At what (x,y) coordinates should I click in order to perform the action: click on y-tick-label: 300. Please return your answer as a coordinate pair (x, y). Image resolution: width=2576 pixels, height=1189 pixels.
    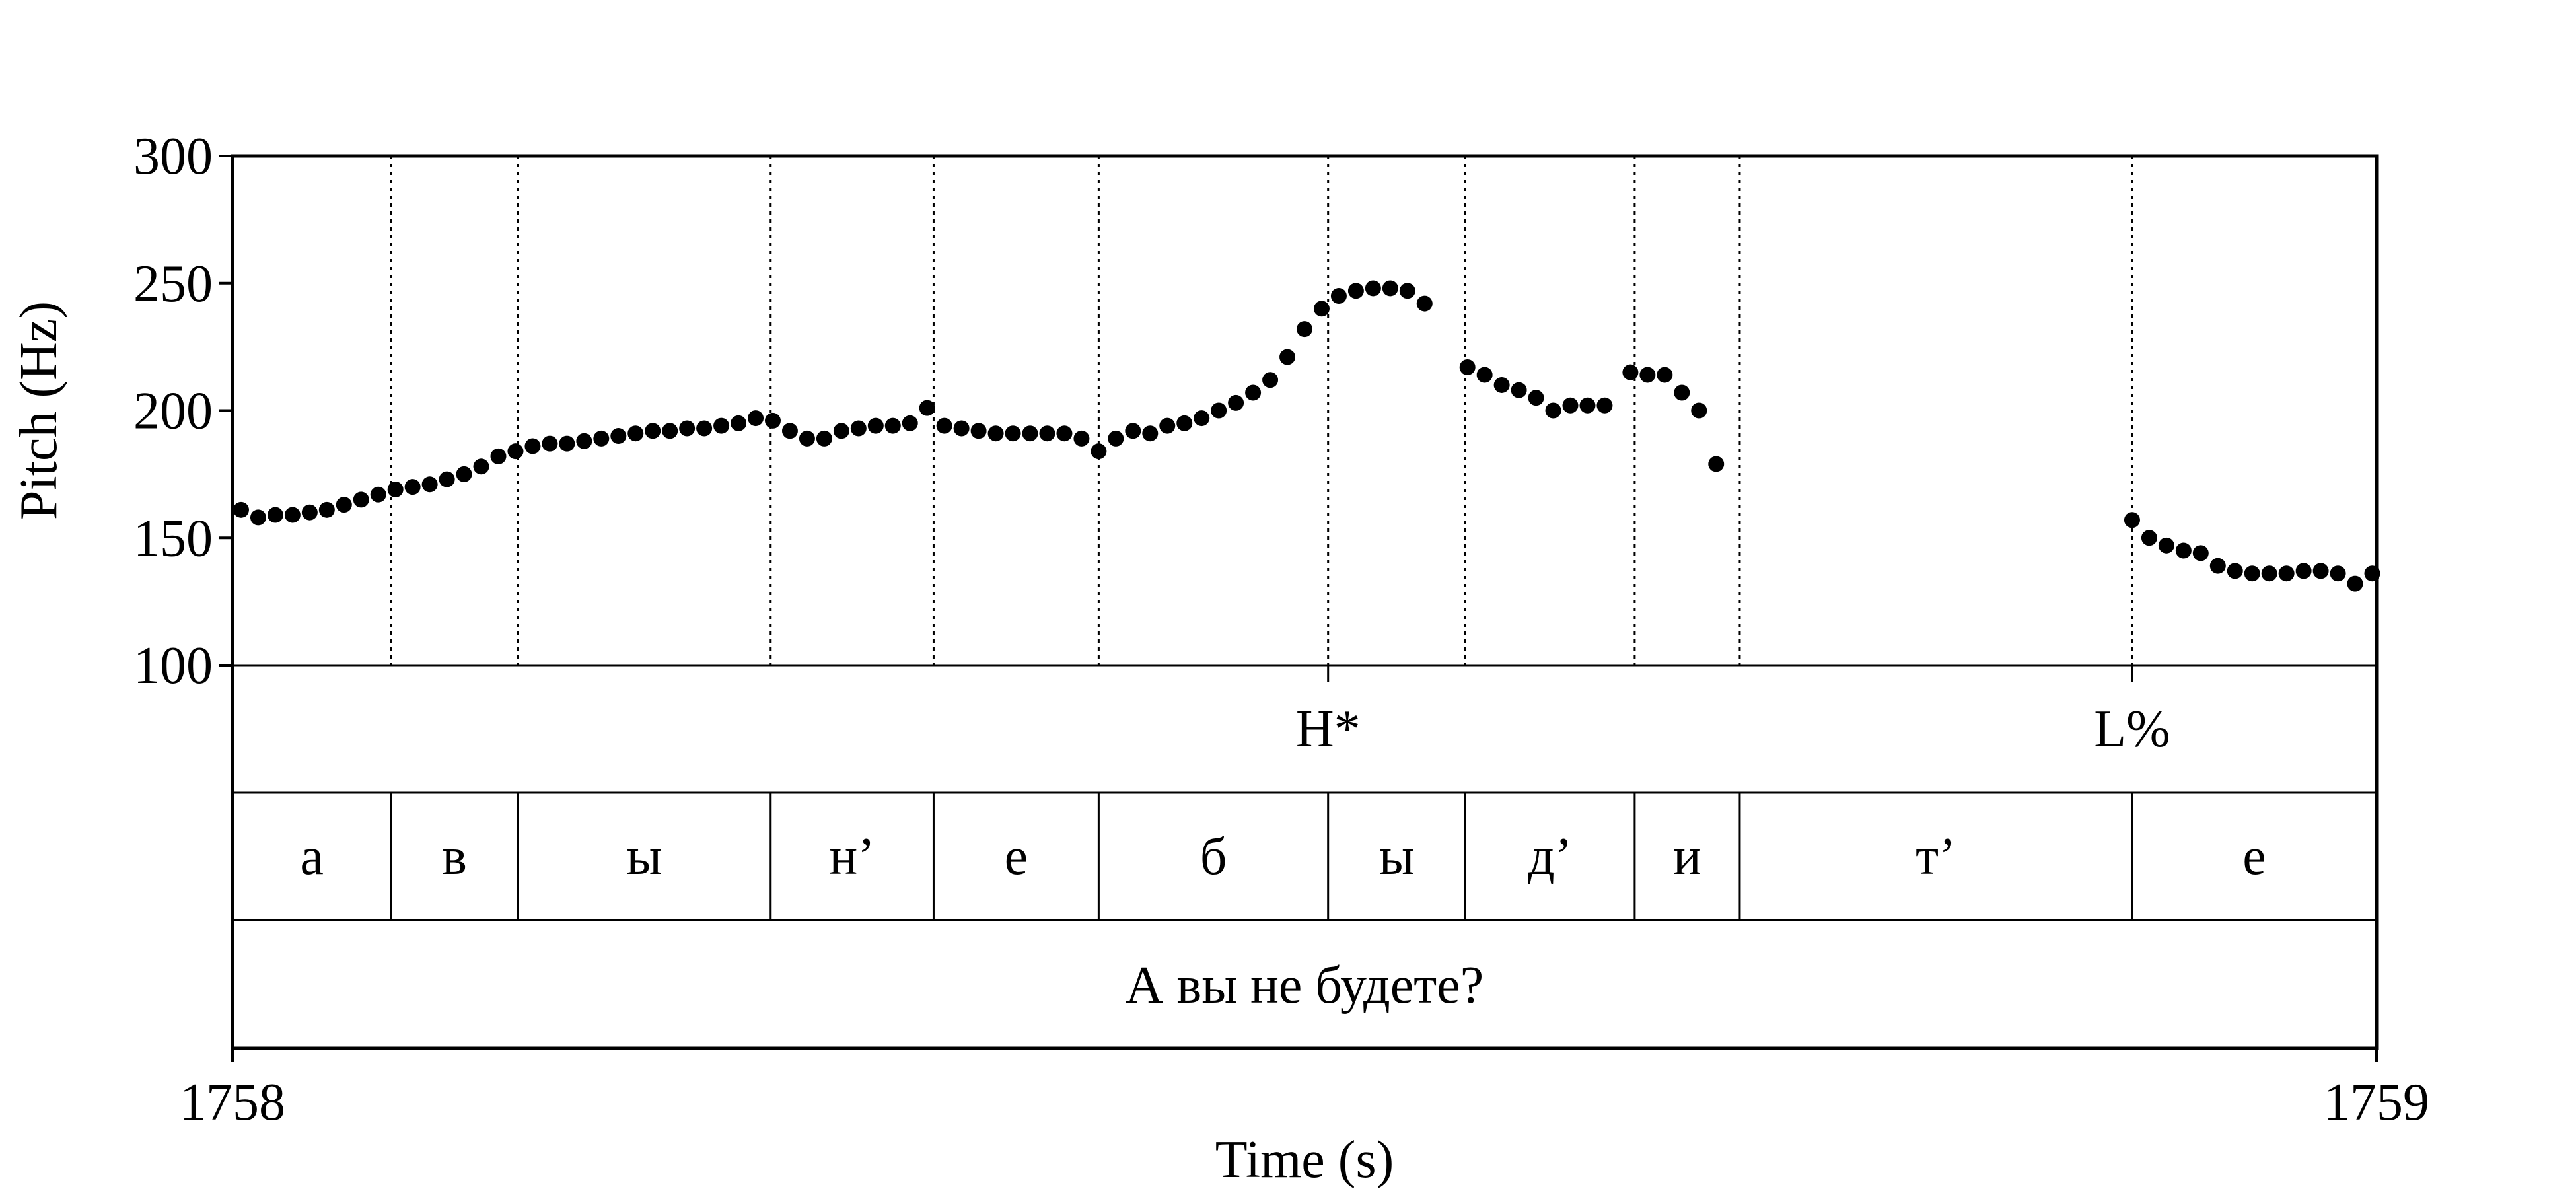
    Looking at the image, I should click on (173, 156).